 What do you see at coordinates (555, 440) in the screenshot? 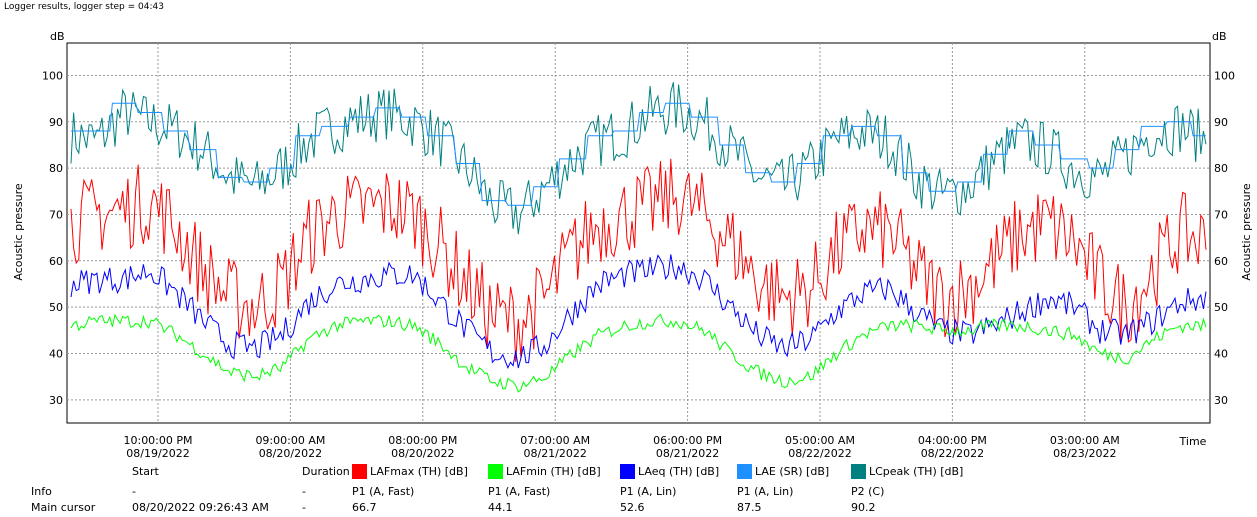
I see `x-tick-time: 07:00:00 AM` at bounding box center [555, 440].